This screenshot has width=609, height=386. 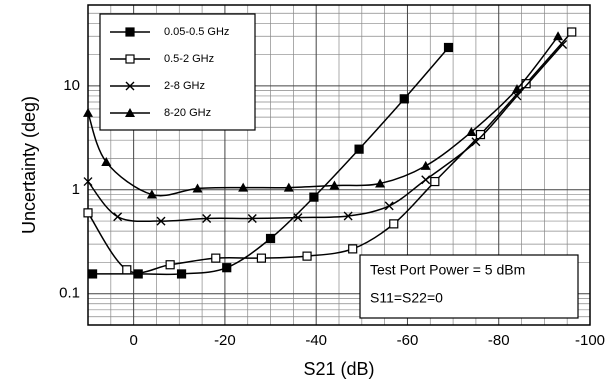 I want to click on x-tick-label: -20, so click(x=225, y=340).